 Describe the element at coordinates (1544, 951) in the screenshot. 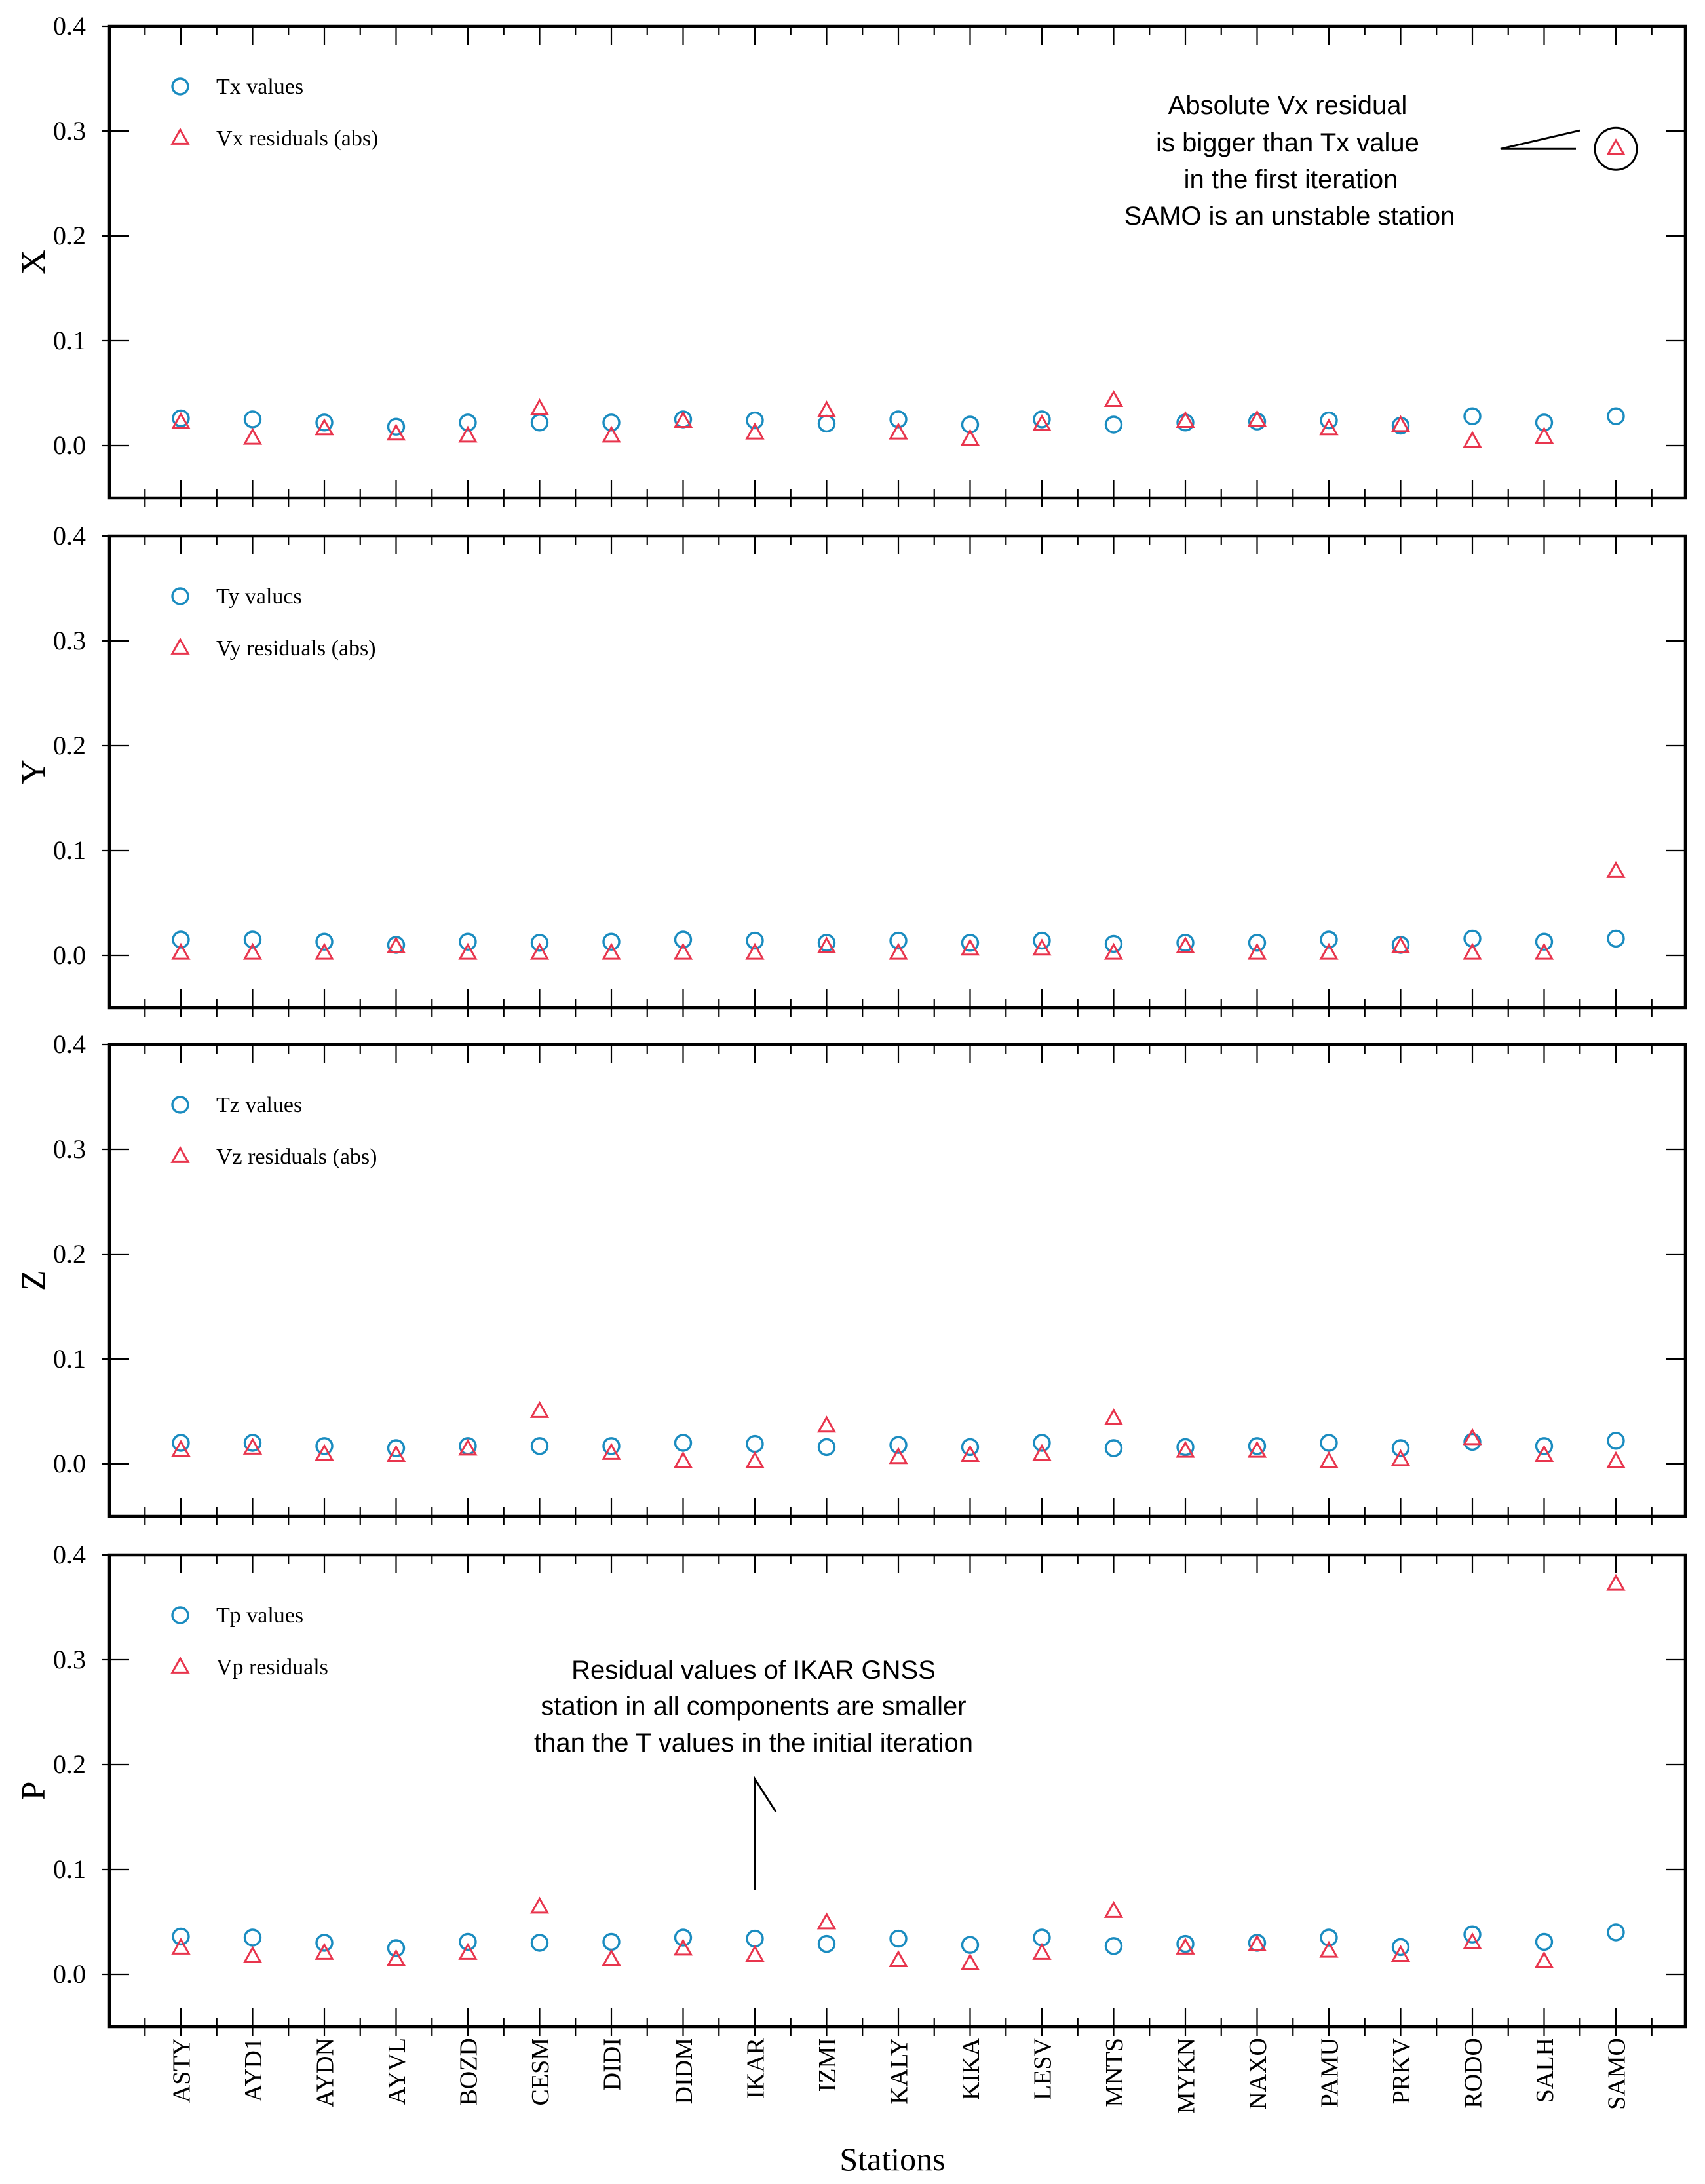

I see `point-v-salh` at that location.